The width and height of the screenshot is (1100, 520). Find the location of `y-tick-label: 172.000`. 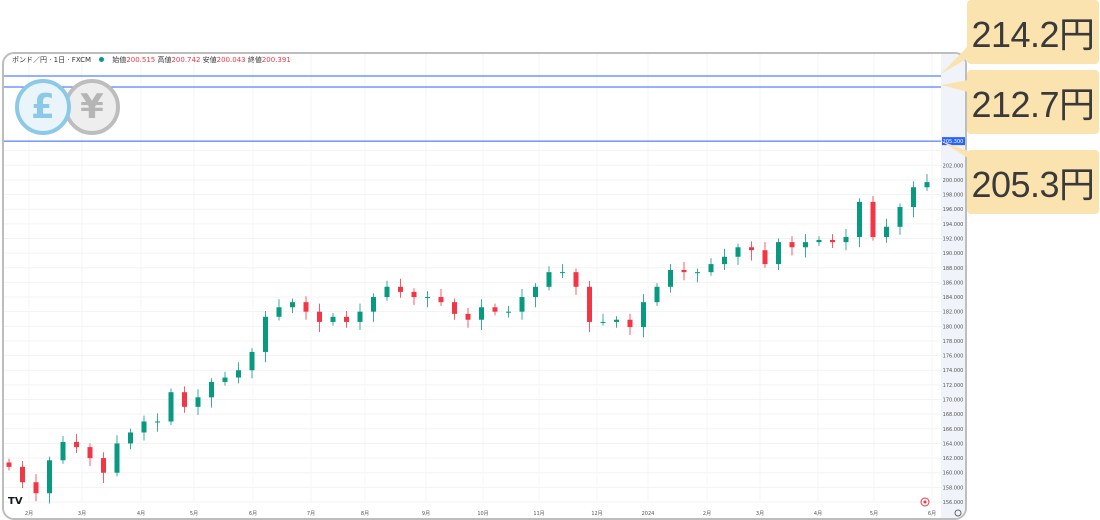

y-tick-label: 172.000 is located at coordinates (953, 386).